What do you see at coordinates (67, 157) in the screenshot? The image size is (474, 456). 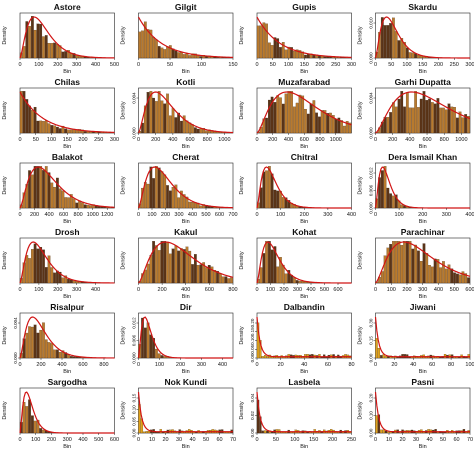 I see `panel-title: Balakot` at bounding box center [67, 157].